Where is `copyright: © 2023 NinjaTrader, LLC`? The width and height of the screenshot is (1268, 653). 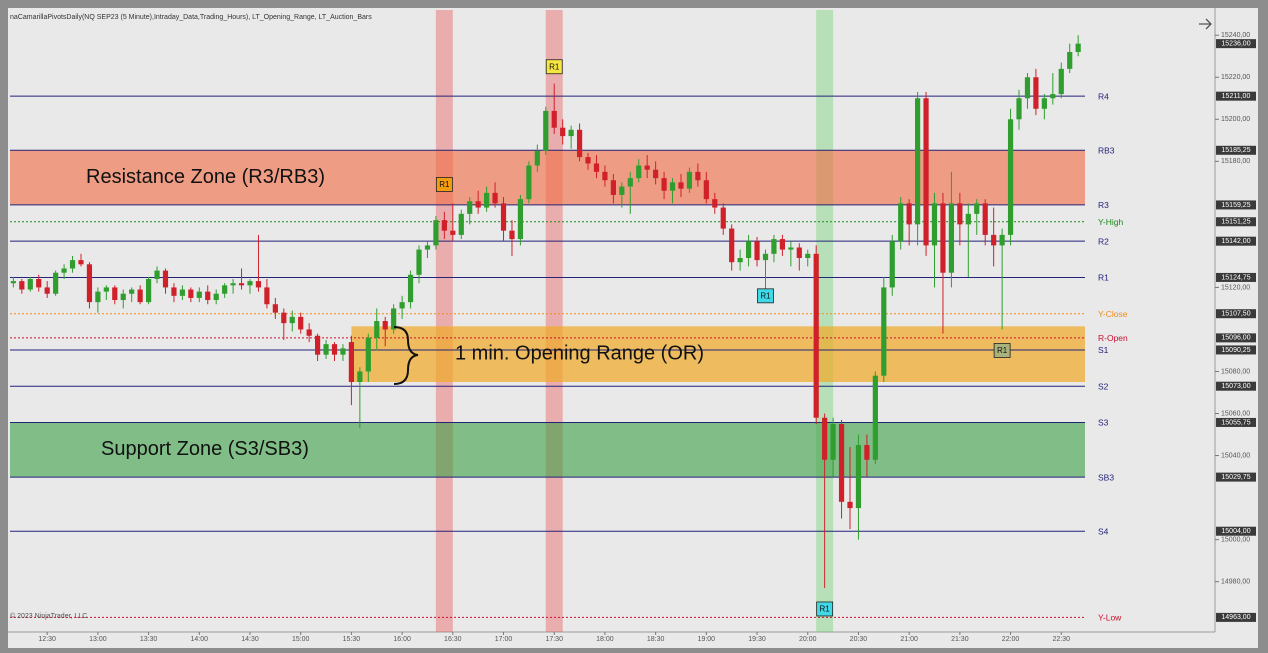
copyright: © 2023 NinjaTrader, LLC is located at coordinates (48, 616).